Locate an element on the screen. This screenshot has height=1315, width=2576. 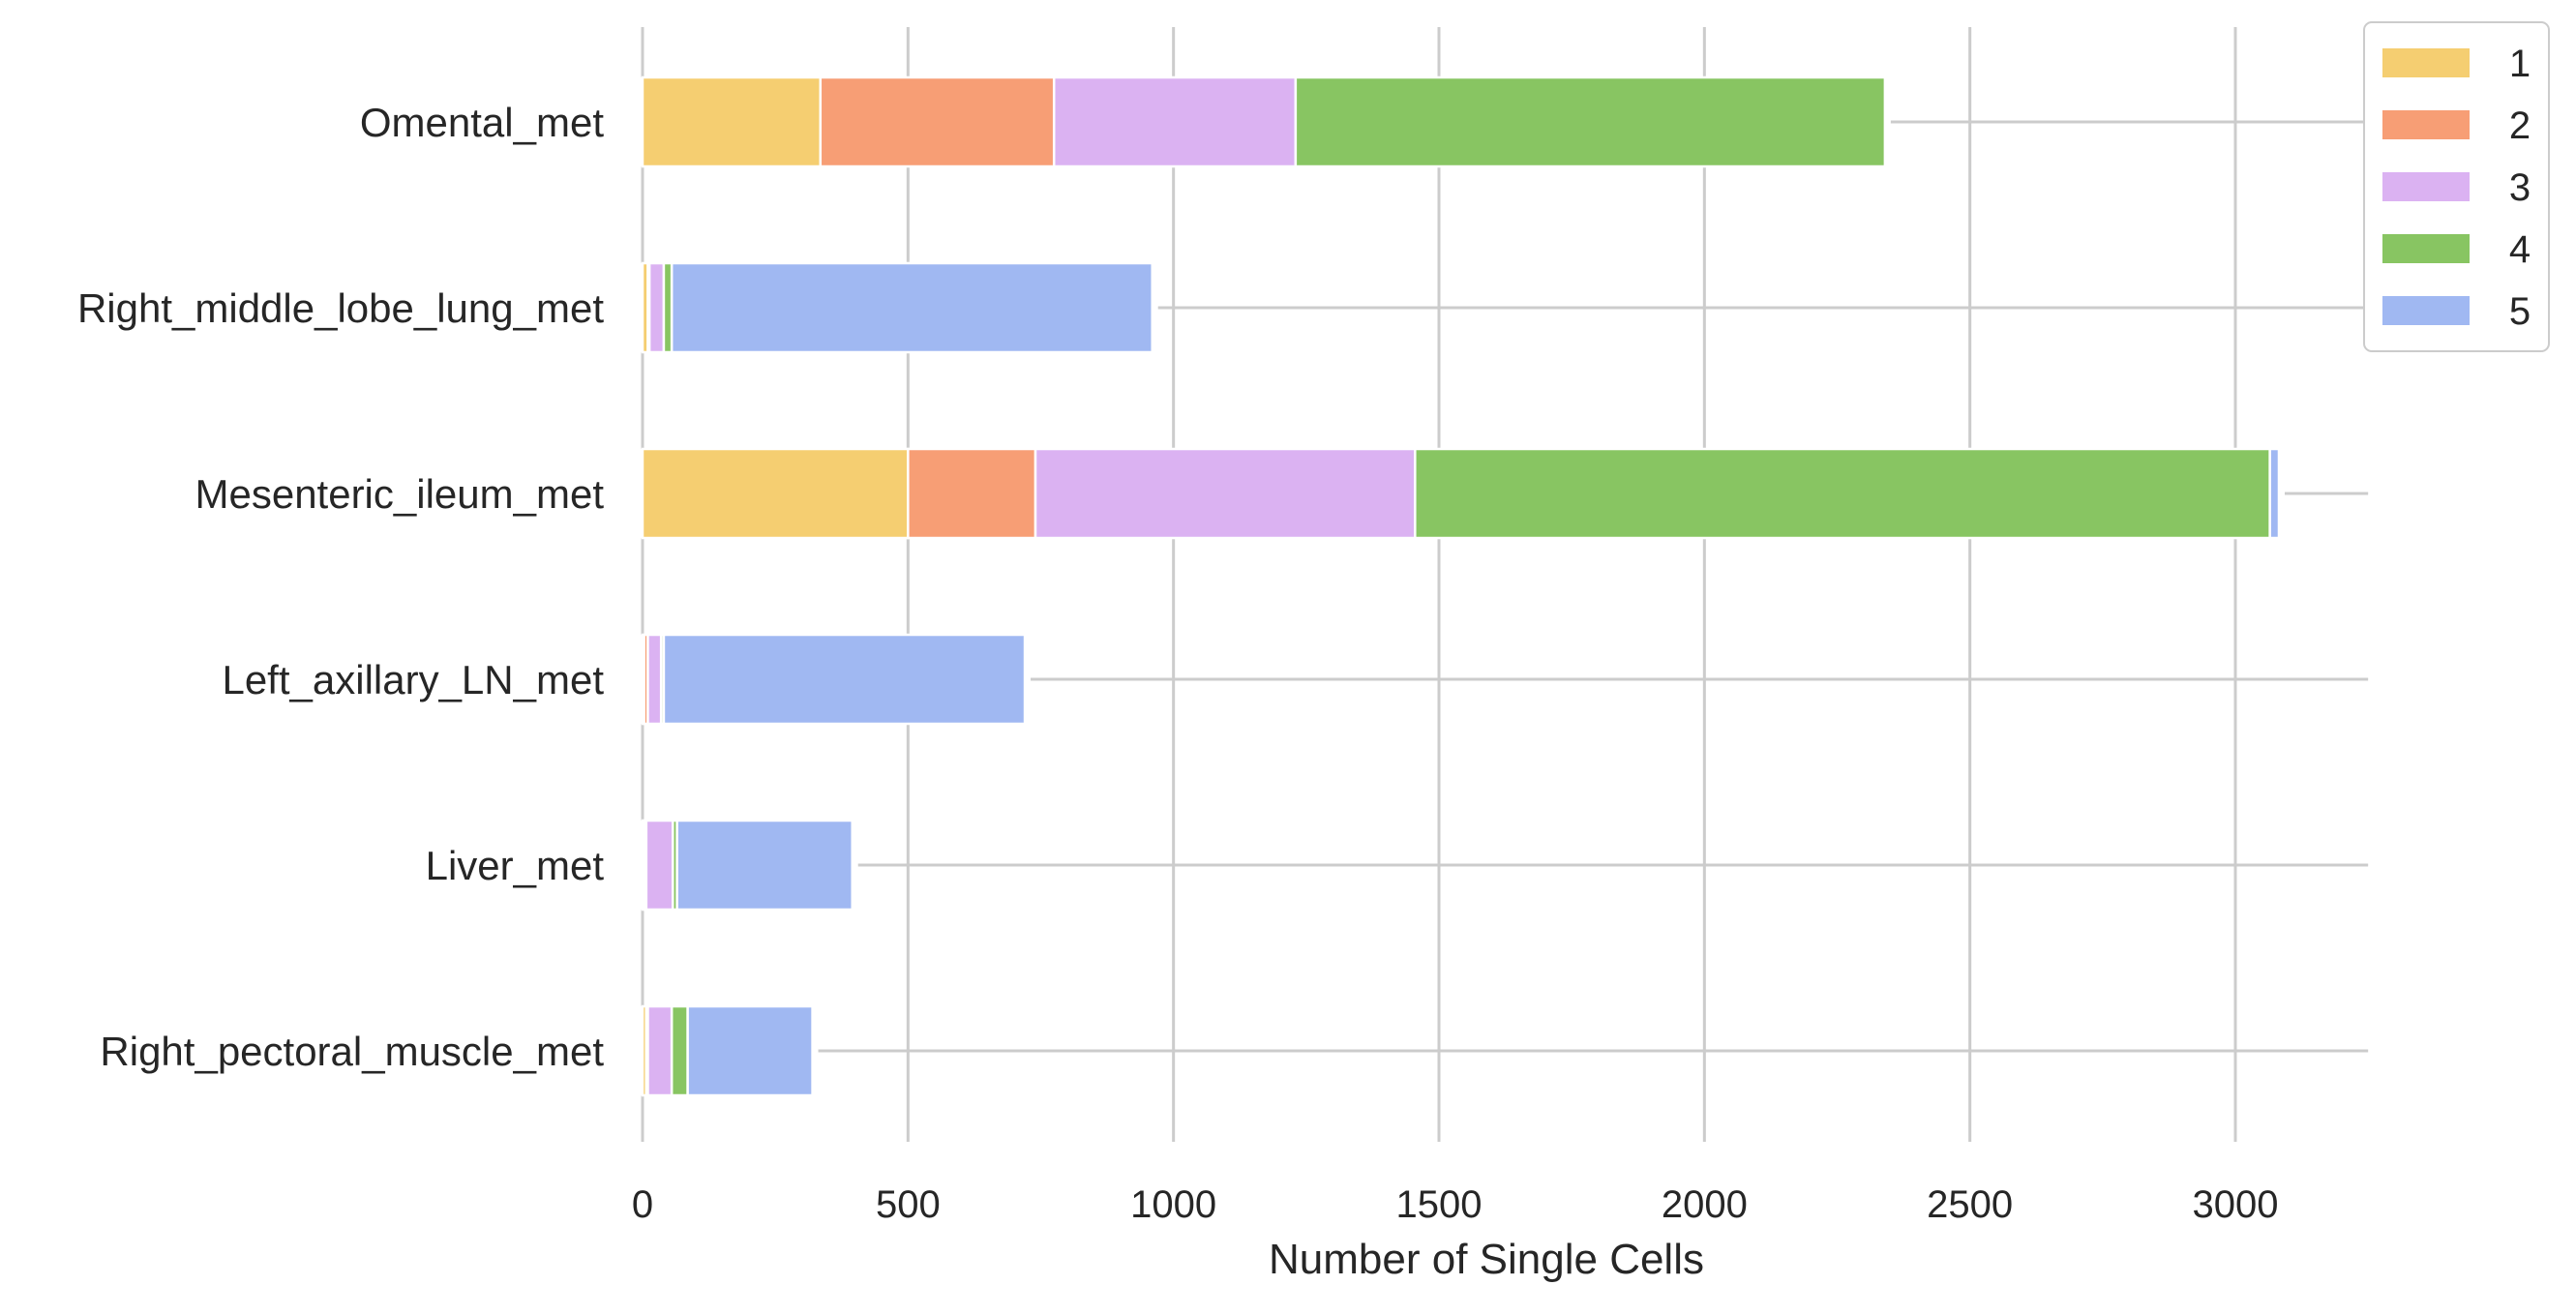
legend-label: 4 is located at coordinates (2520, 250).